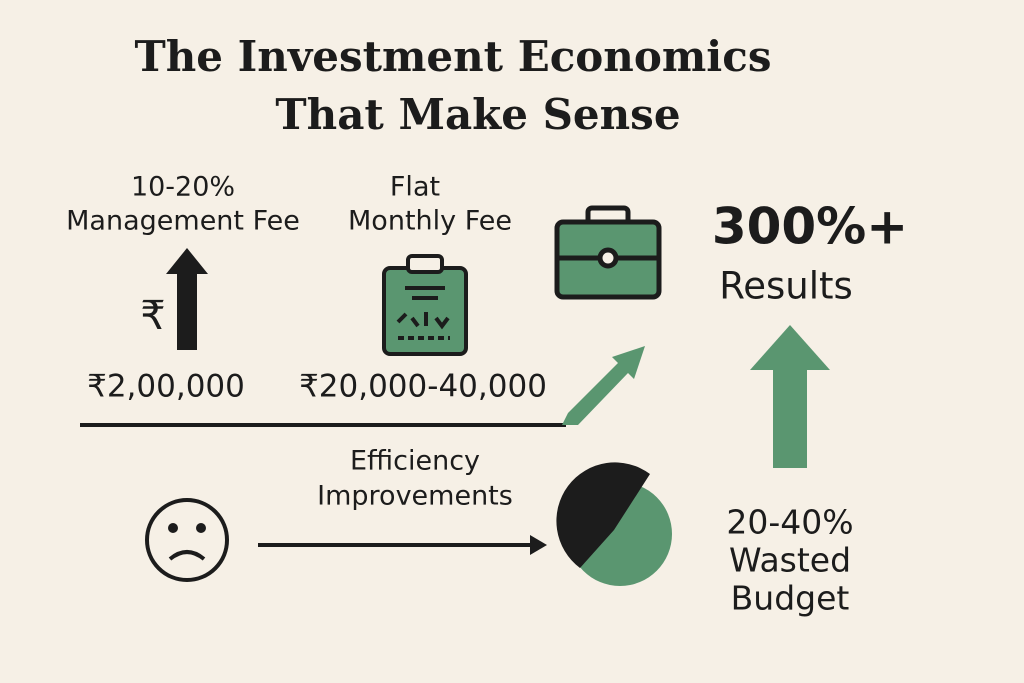 The height and width of the screenshot is (683, 1024). I want to click on waste-label: Wasted, so click(790, 560).